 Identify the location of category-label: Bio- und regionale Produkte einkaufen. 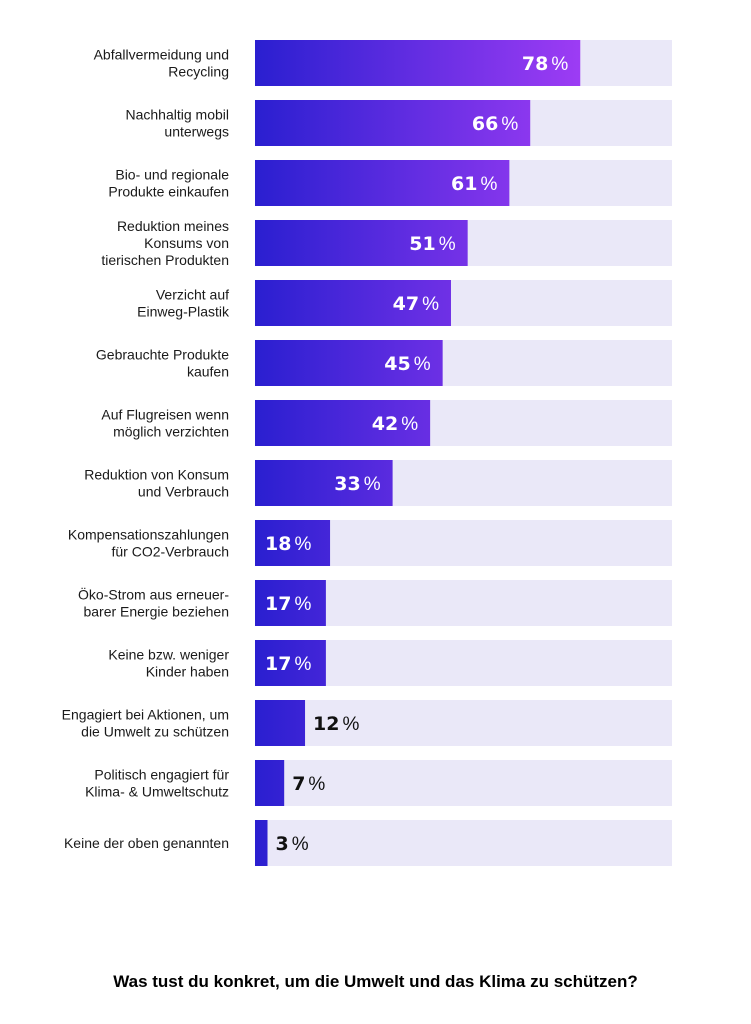
(168, 183).